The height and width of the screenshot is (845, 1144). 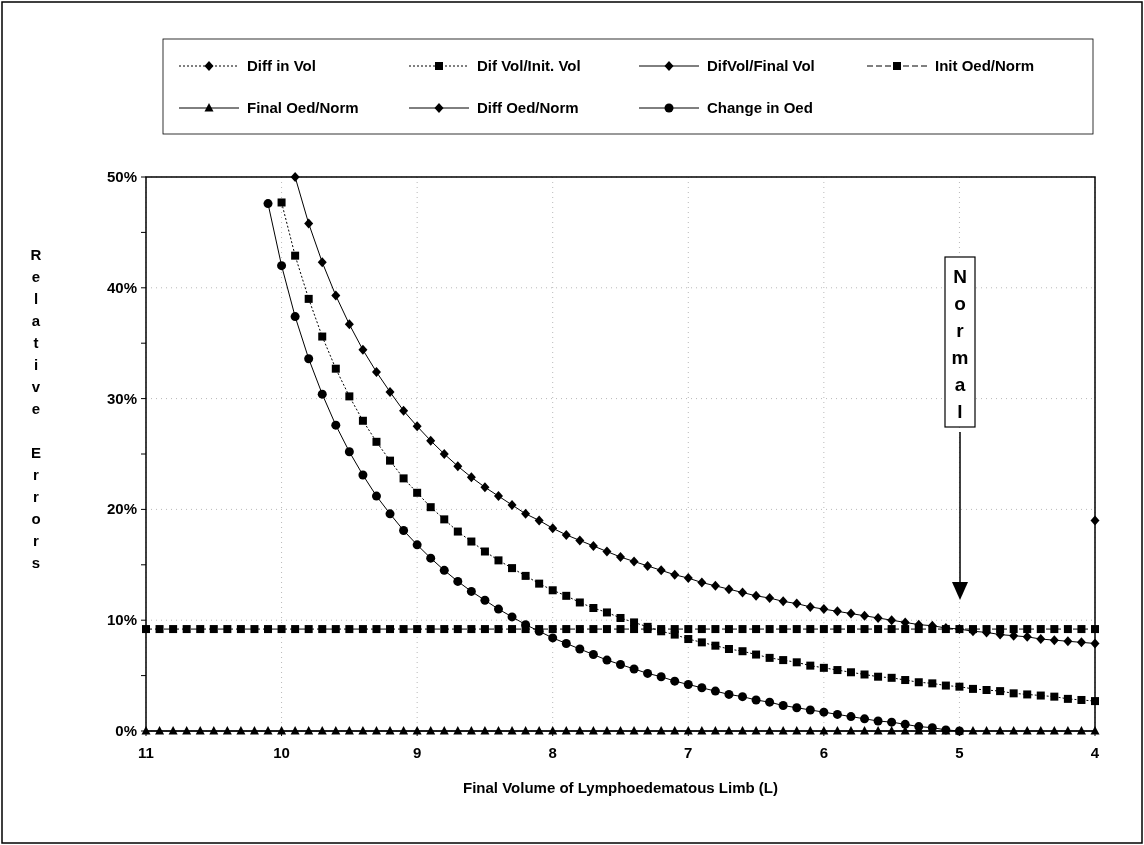 I want to click on x-tick-label: 4, so click(x=1095, y=752).